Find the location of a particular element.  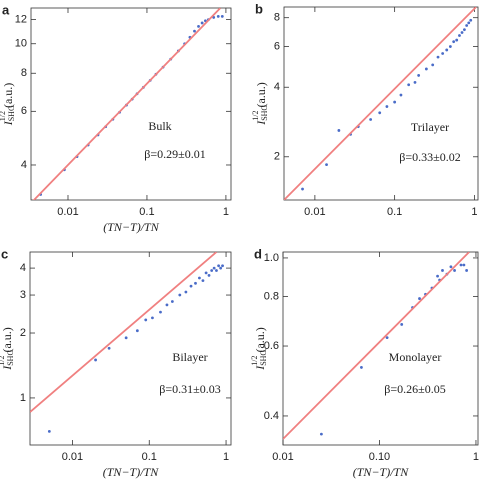

y-tick-label: 0.8 is located at coordinates (271, 296).